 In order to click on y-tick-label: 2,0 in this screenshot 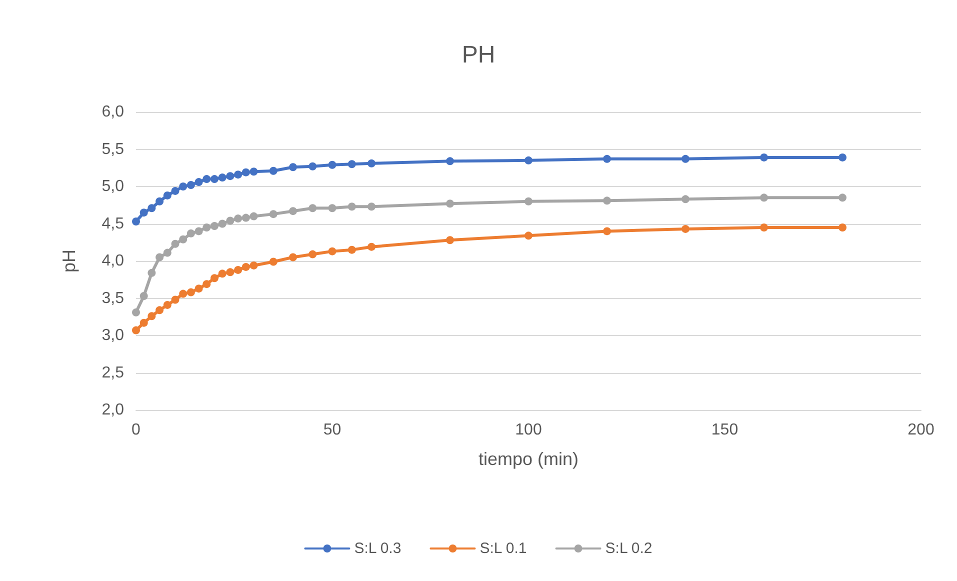, I will do `click(113, 410)`.